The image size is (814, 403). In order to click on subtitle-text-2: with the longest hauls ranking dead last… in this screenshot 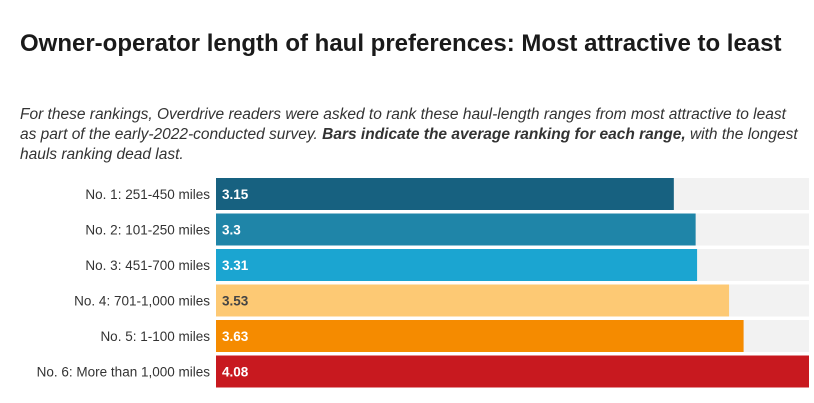, I will do `click(409, 144)`.